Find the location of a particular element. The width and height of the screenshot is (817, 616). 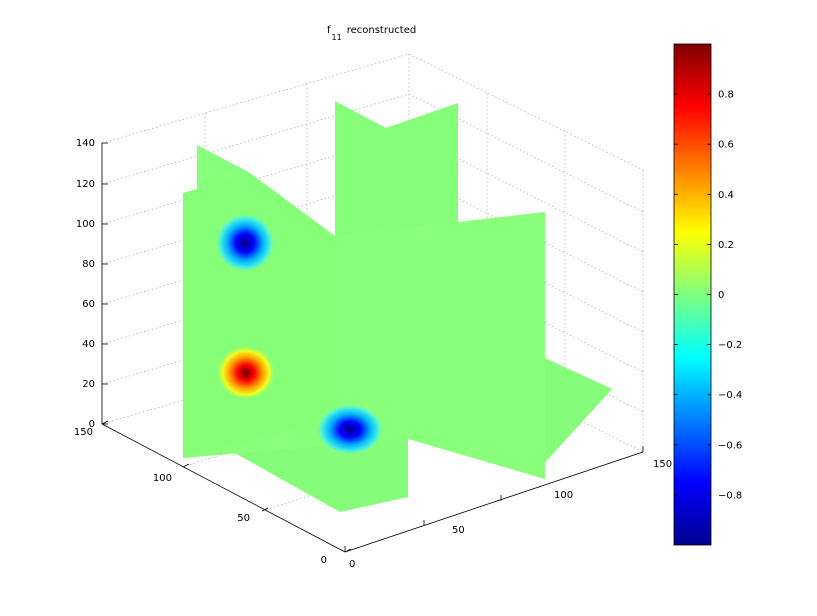

y-tick-150: 150 is located at coordinates (83, 432).